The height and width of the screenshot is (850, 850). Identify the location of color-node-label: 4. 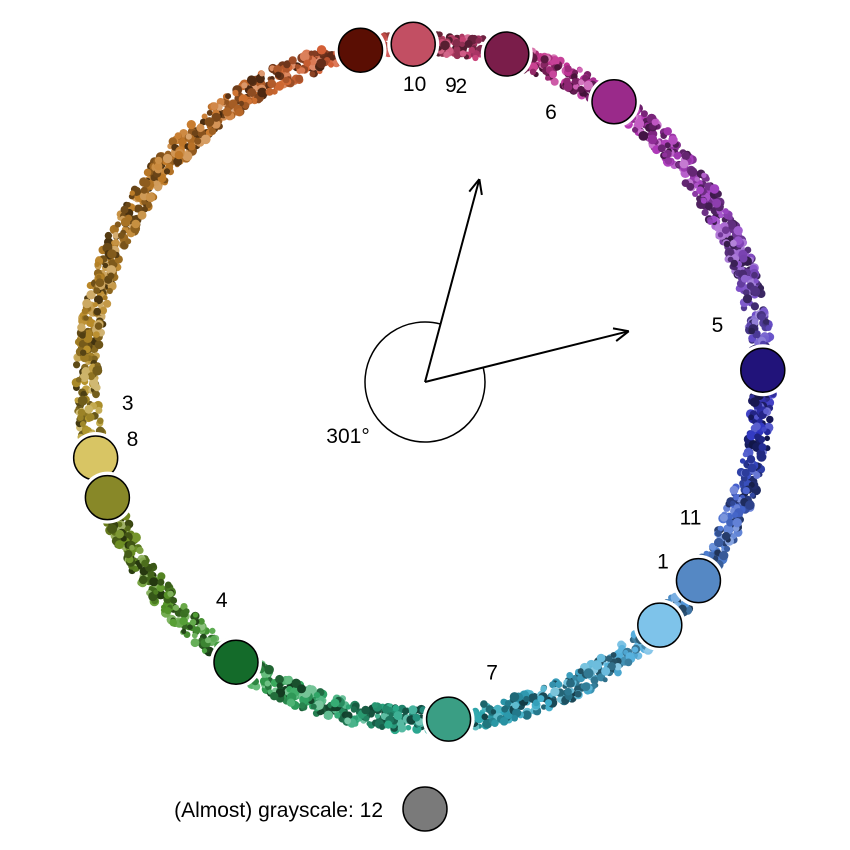
(222, 600).